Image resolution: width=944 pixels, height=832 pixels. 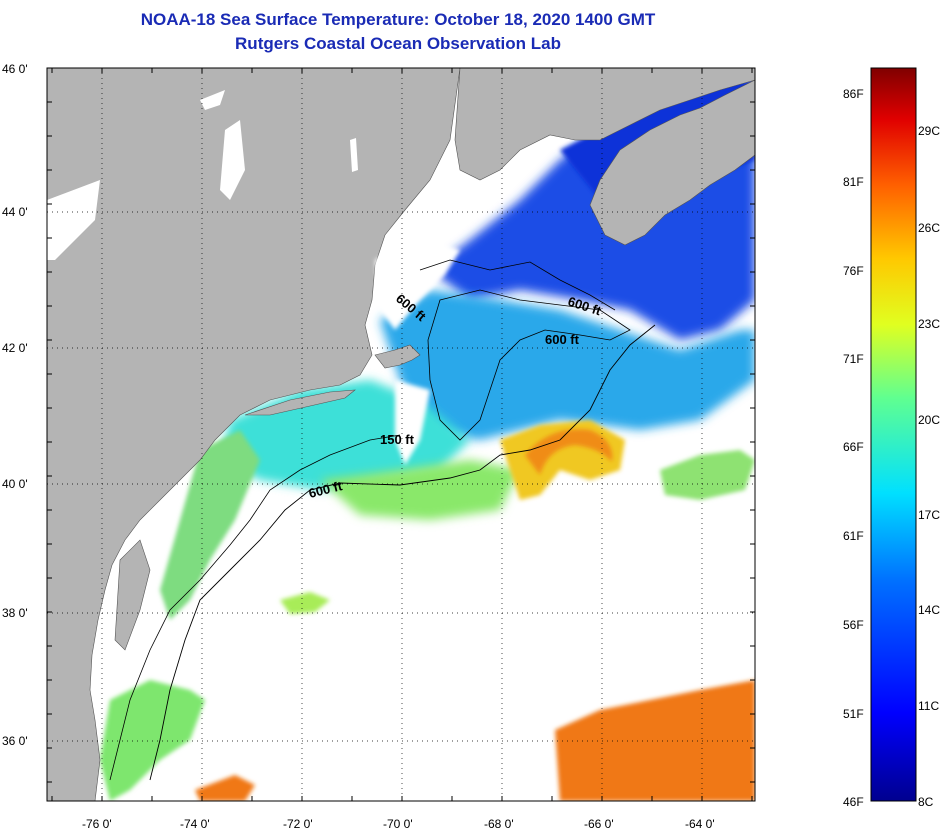 What do you see at coordinates (529, 365) in the screenshot?
I see `georges-bank-contour` at bounding box center [529, 365].